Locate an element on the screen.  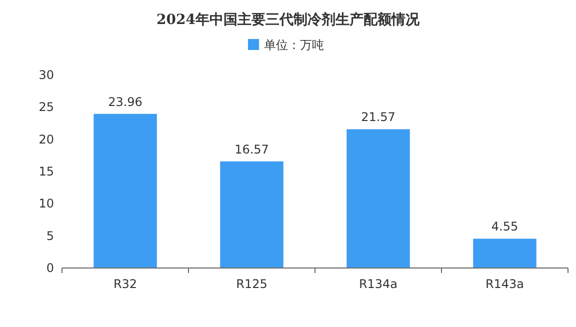
x-tick-label: R143a is located at coordinates (504, 284).